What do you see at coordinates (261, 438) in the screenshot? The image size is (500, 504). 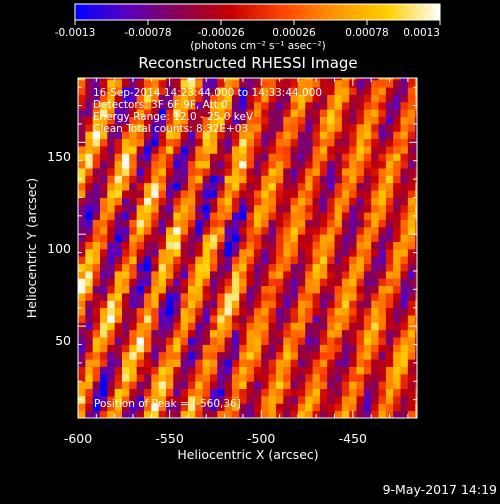 I see `x-tick-label-2: -500` at bounding box center [261, 438].